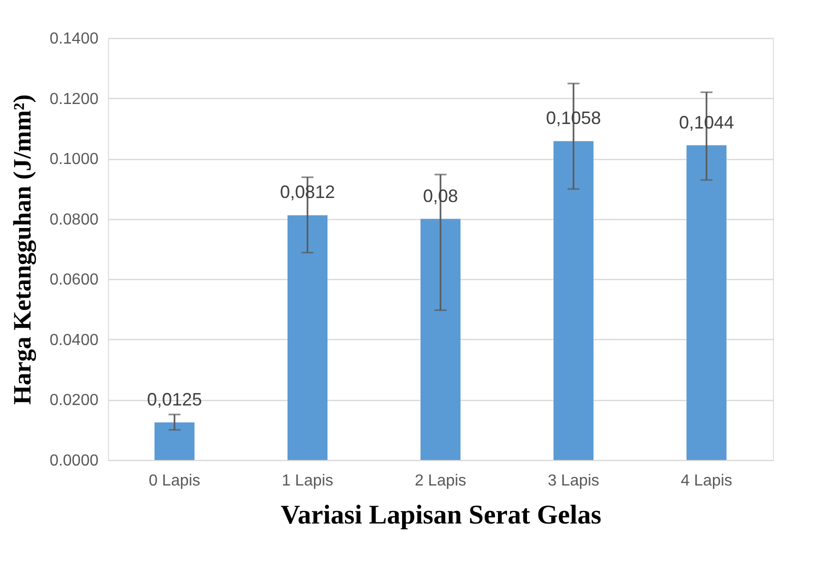  I want to click on y-tick-label: 0.0800, so click(74, 219).